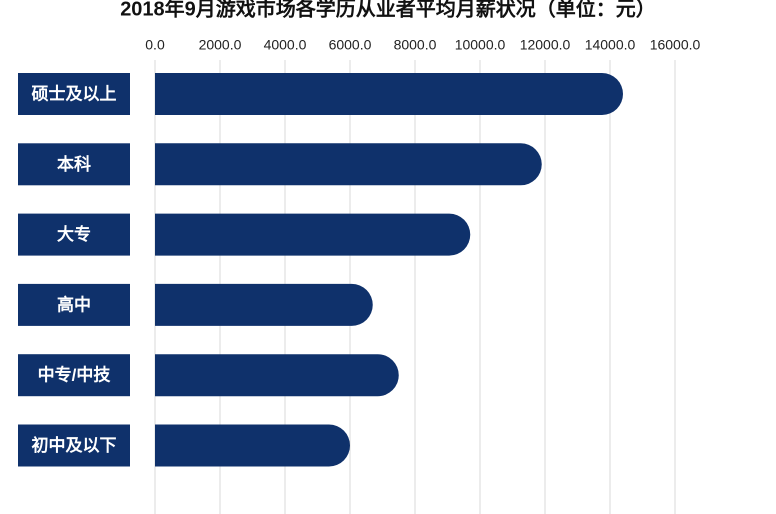 This screenshot has height=514, width=776. Describe the element at coordinates (388, 10) in the screenshot. I see `chart-title: 2018年9月游戏市场各学历从业者平均月薪状况（单位：元）` at that location.